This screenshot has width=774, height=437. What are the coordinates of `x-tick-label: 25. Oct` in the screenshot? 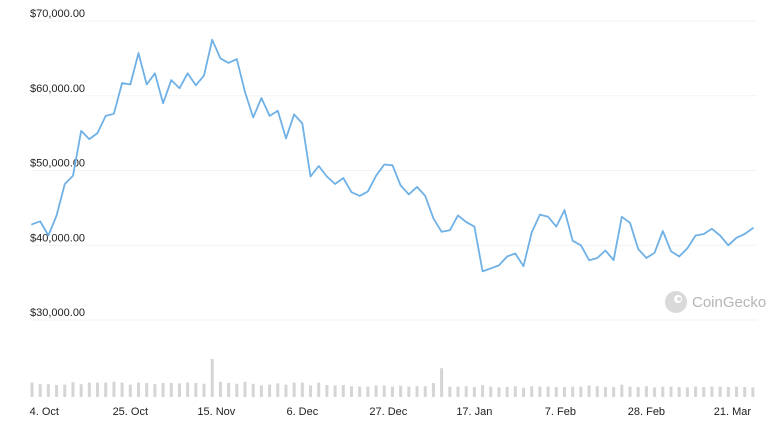 It's located at (130, 412).